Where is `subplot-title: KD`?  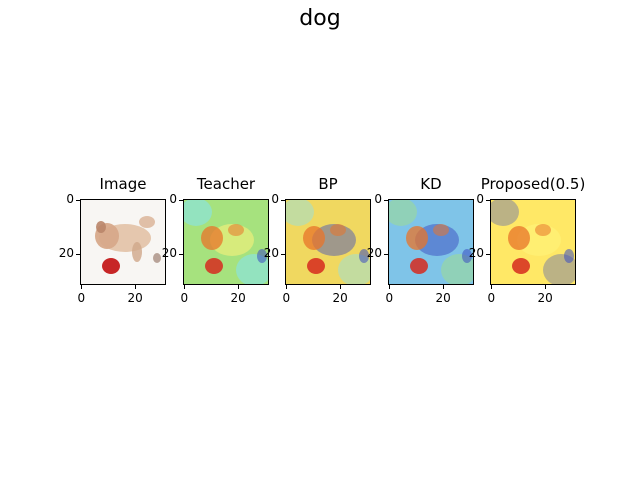
subplot-title: KD is located at coordinates (431, 184).